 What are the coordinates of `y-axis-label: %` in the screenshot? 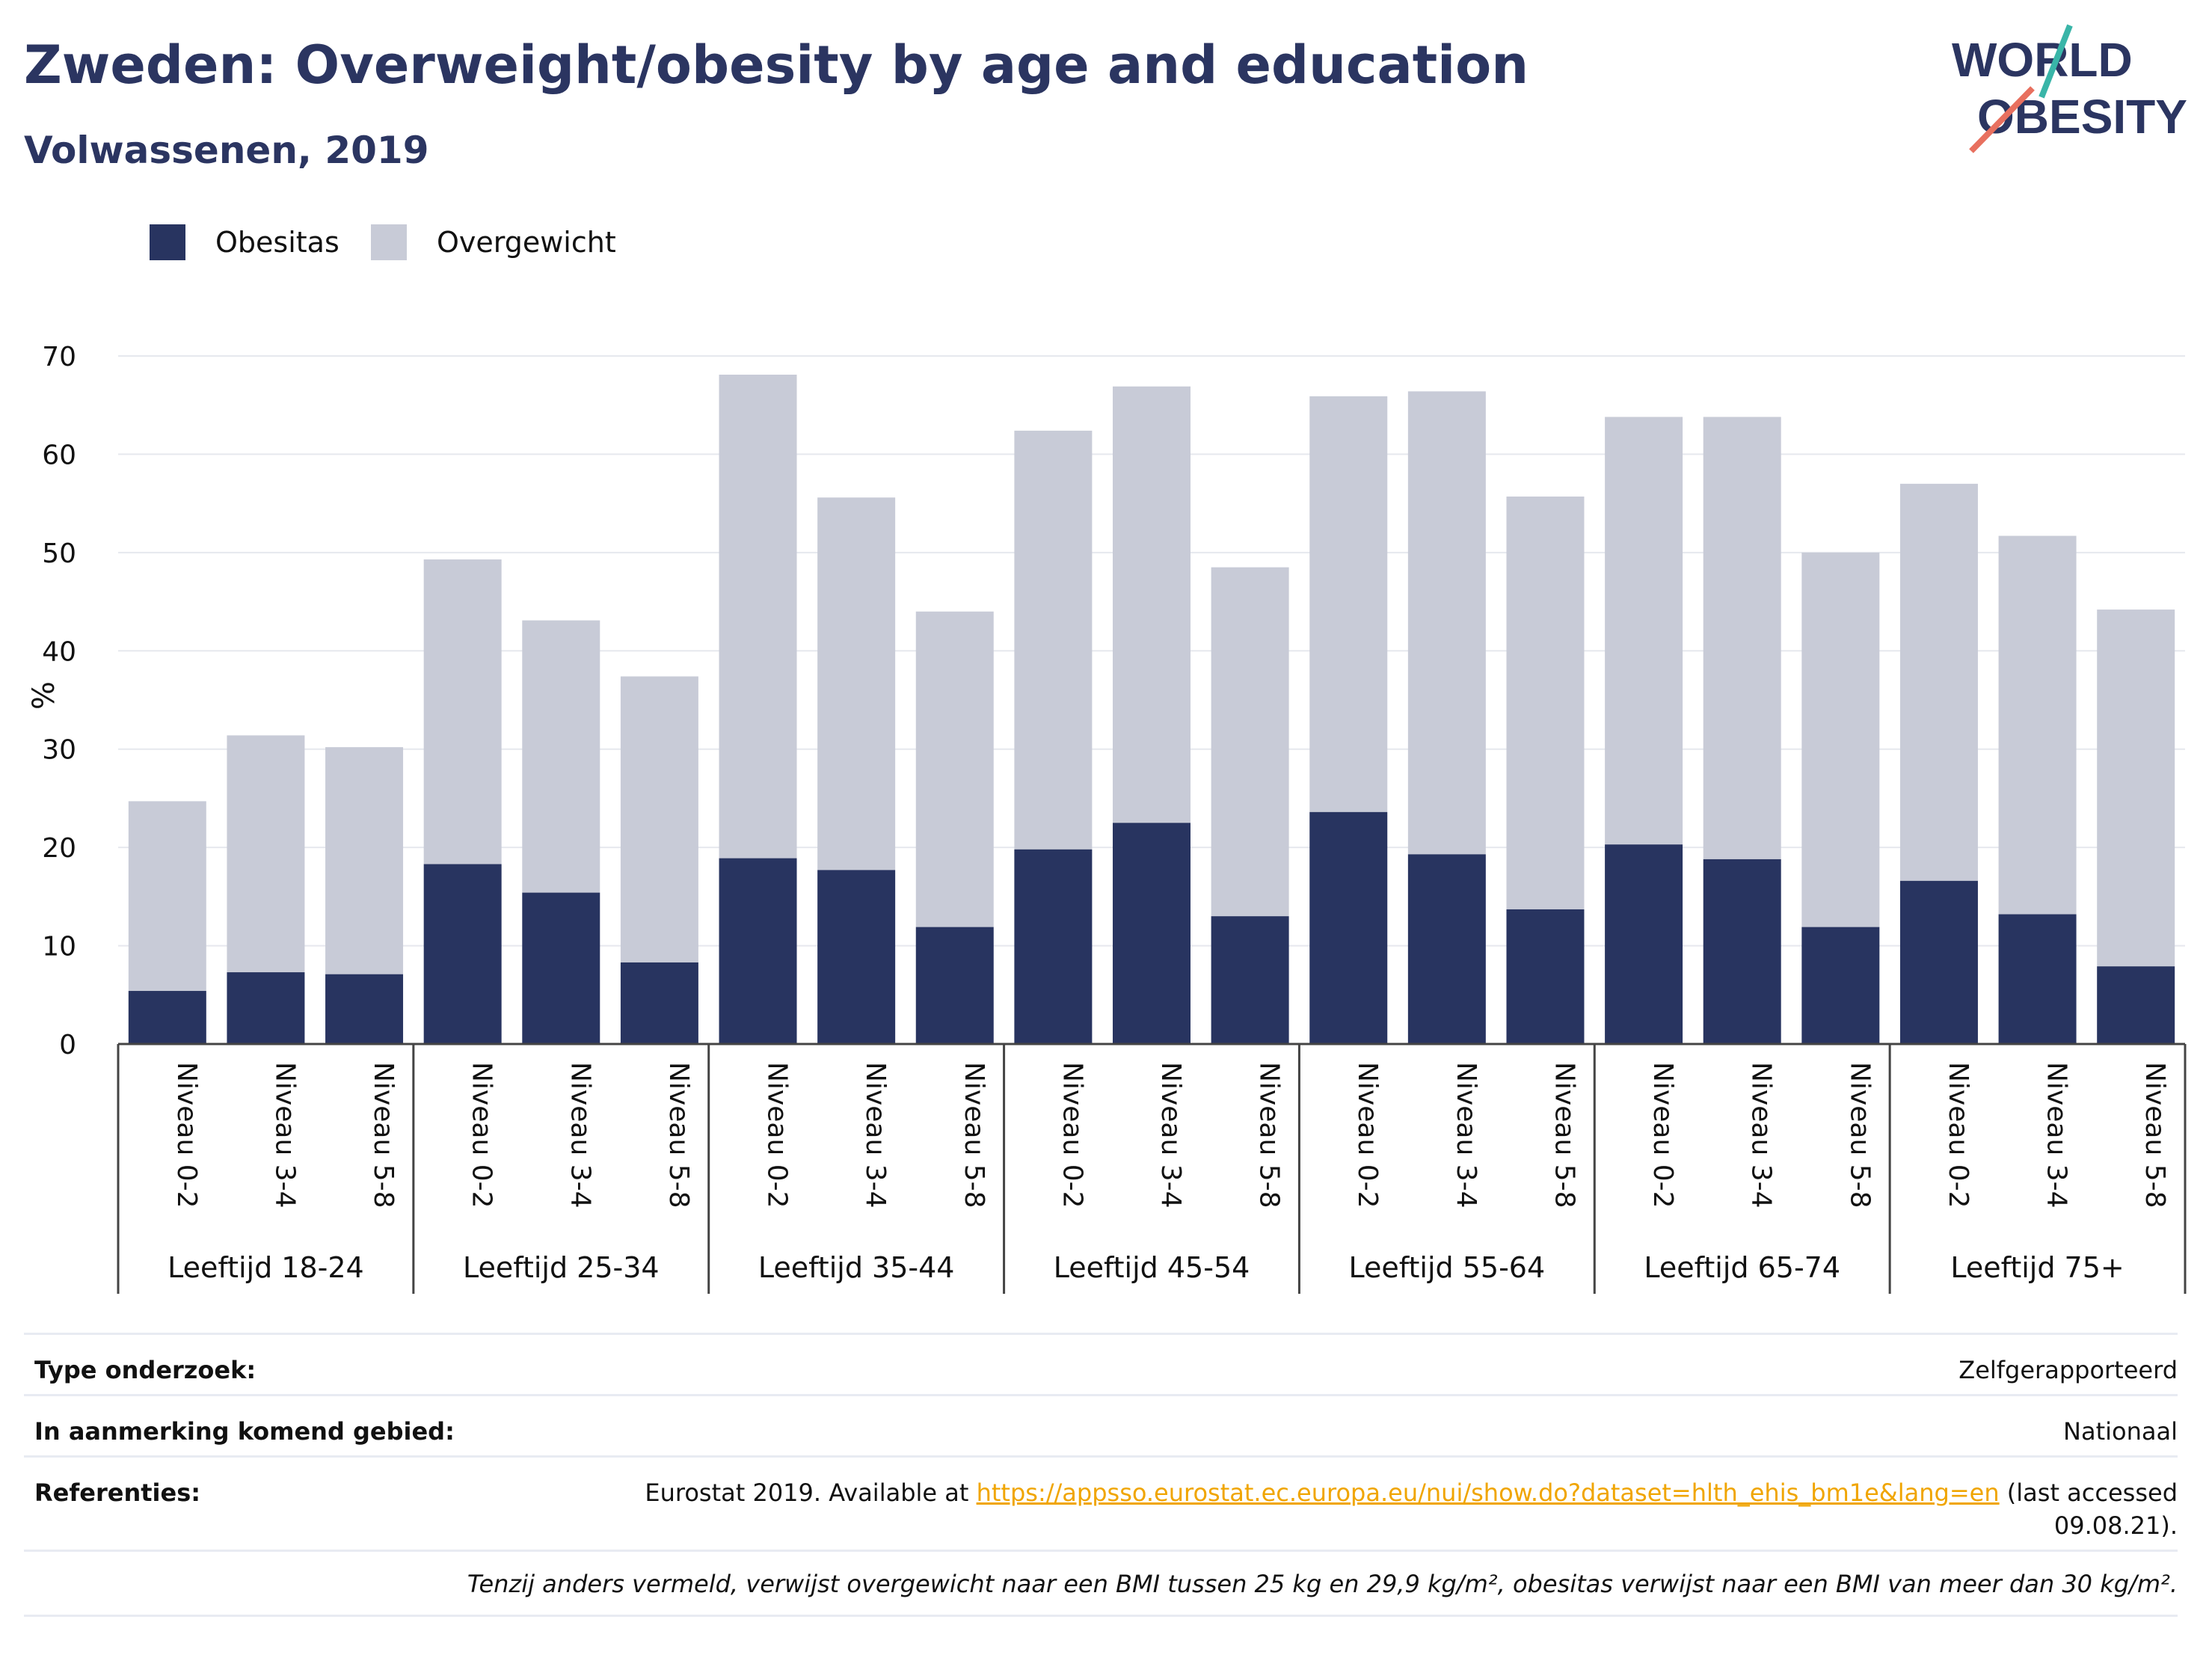 It's located at (44, 695).